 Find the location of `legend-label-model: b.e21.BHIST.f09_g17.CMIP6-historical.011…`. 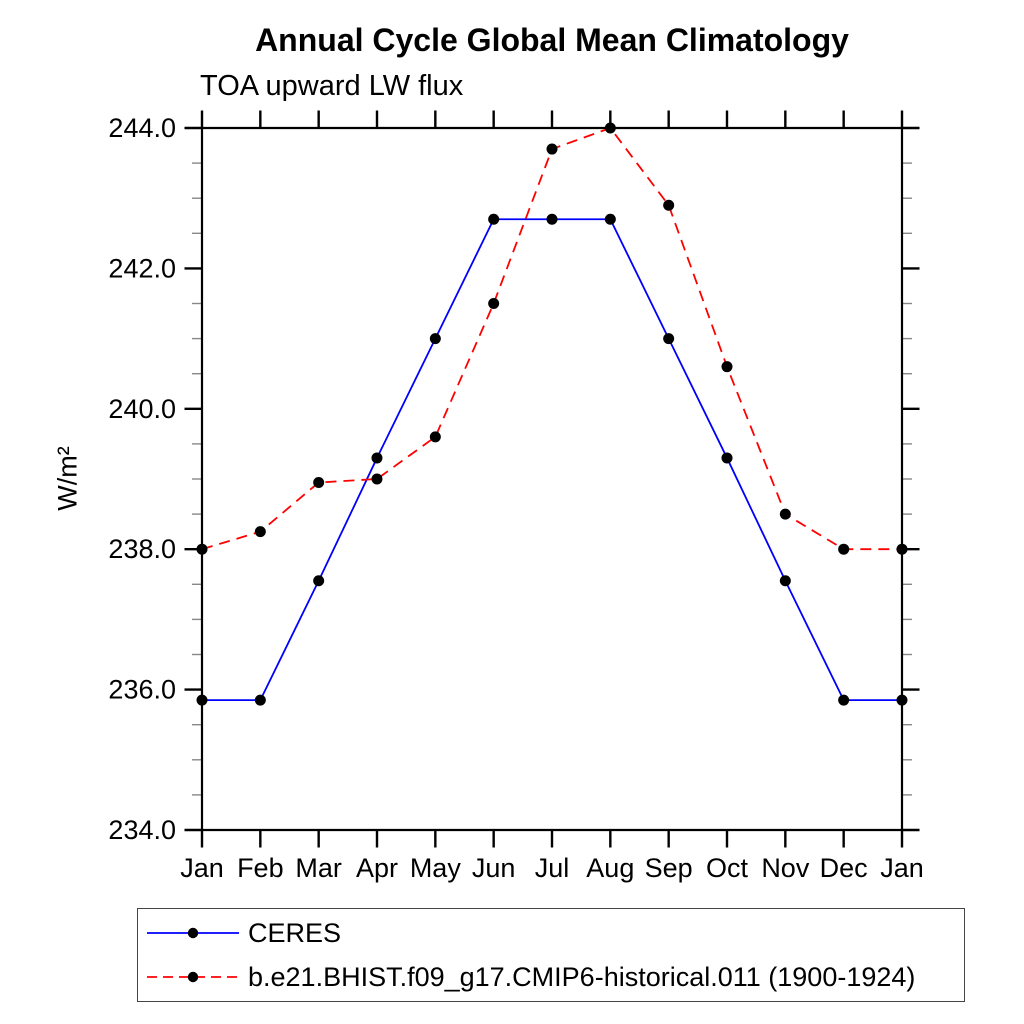

legend-label-model: b.e21.BHIST.f09_g17.CMIP6-historical.011… is located at coordinates (582, 976).